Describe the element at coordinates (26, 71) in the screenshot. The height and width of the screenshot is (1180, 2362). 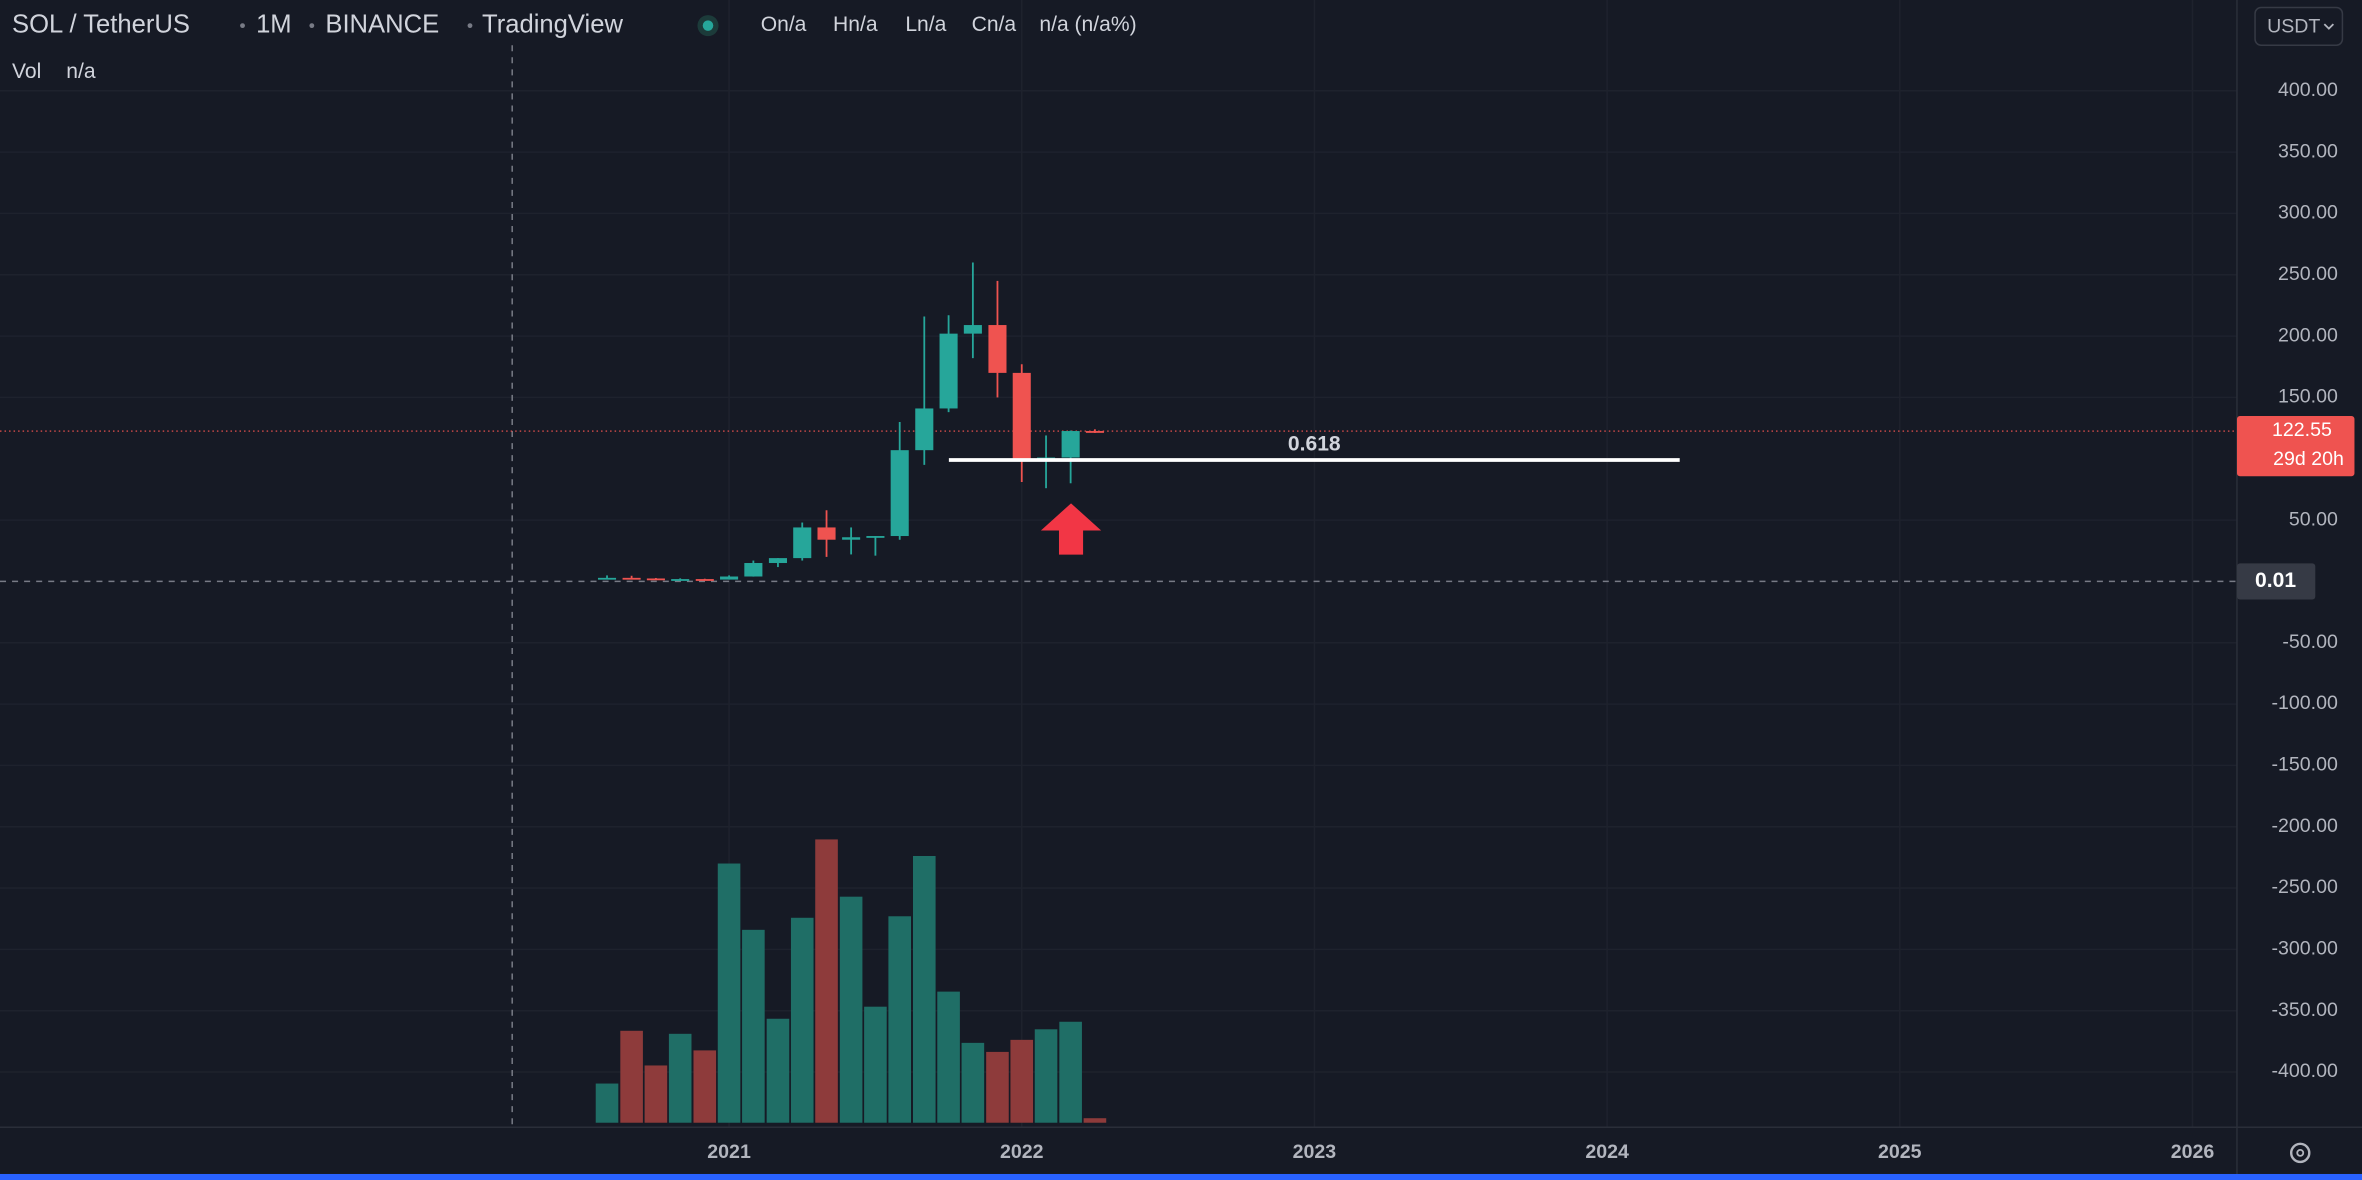
I see `volume-label: Vol` at that location.